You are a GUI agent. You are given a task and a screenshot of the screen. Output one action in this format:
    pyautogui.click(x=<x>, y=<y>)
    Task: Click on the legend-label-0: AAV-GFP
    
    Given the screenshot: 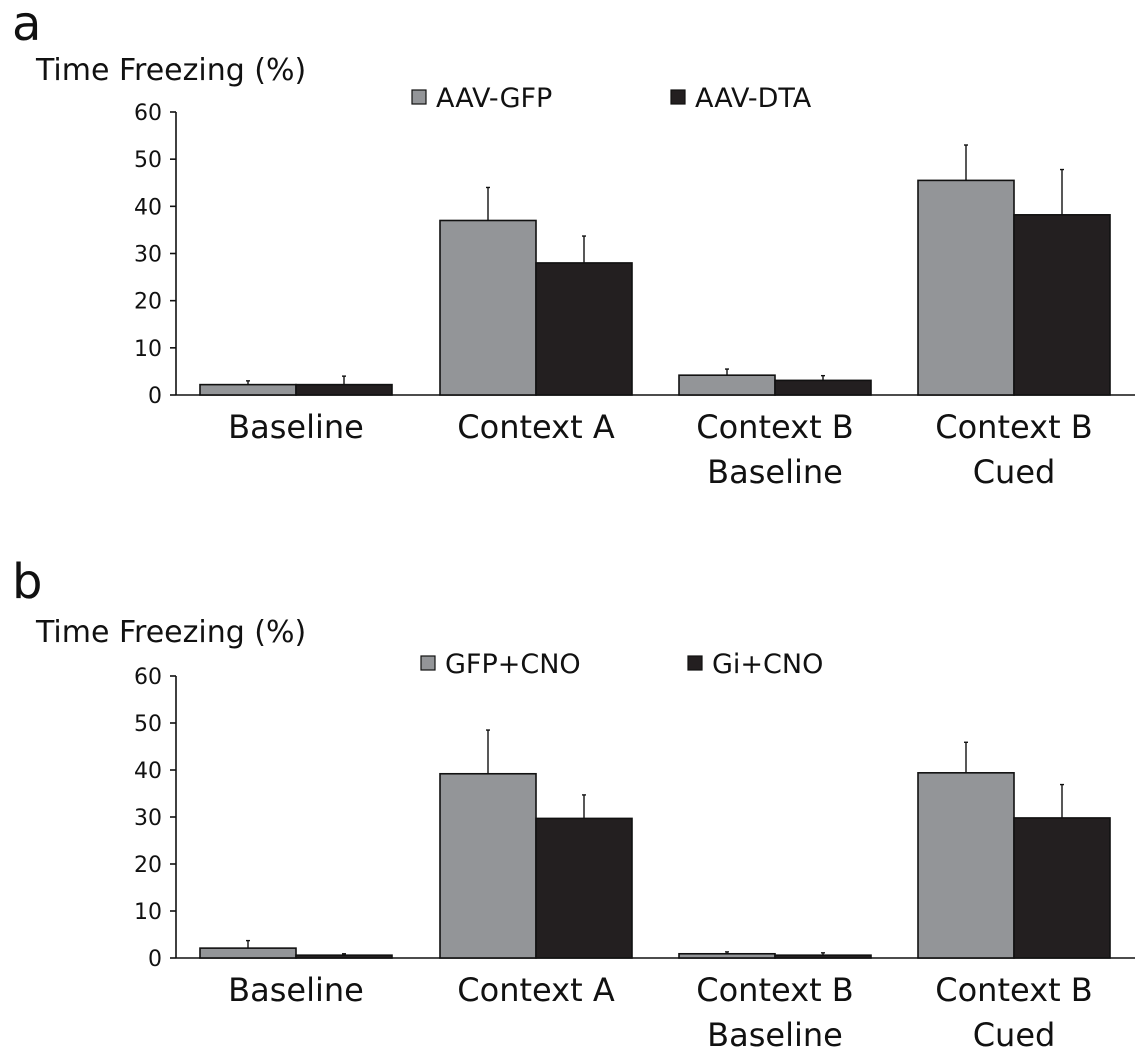 What is the action you would take?
    pyautogui.click(x=494, y=98)
    